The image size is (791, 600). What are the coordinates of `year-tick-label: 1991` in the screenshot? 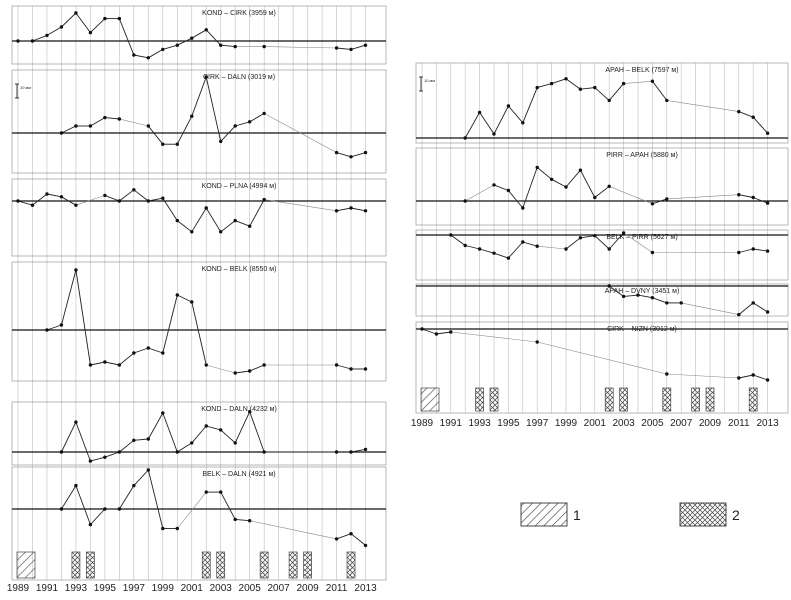 It's located at (451, 423).